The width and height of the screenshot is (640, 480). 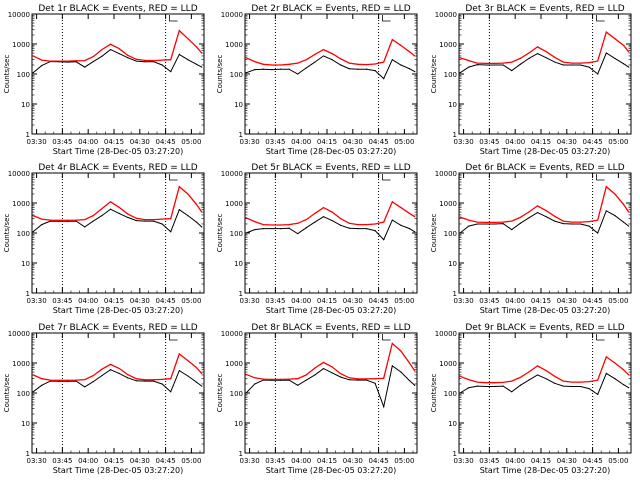 What do you see at coordinates (220, 233) in the screenshot?
I see `y-axis-label: Counts/sec` at bounding box center [220, 233].